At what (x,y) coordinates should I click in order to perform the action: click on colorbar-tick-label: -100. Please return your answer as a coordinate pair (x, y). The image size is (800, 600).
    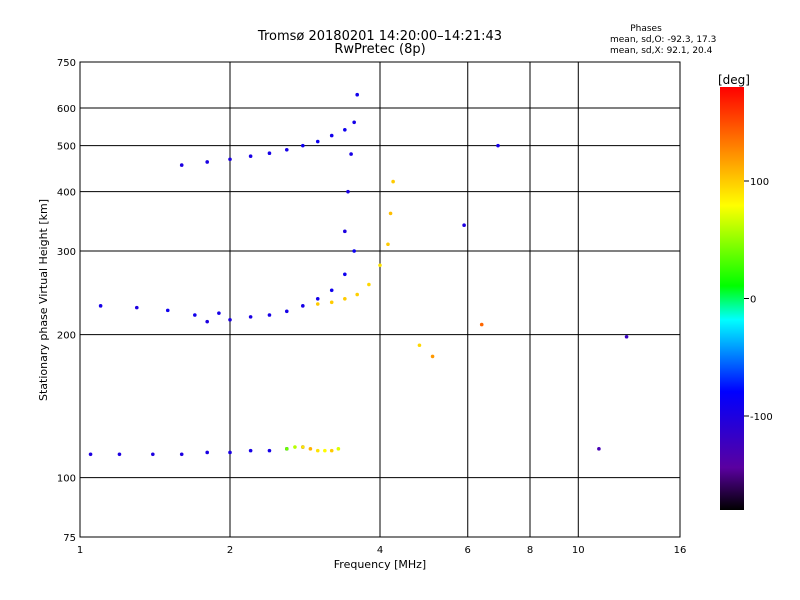
    Looking at the image, I should click on (761, 417).